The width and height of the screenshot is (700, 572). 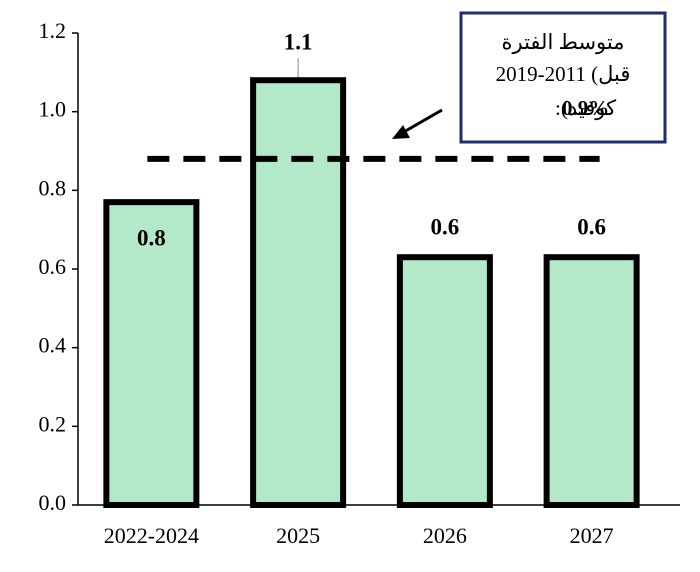 I want to click on annotation-line: كوفيد):, so click(x=585, y=108).